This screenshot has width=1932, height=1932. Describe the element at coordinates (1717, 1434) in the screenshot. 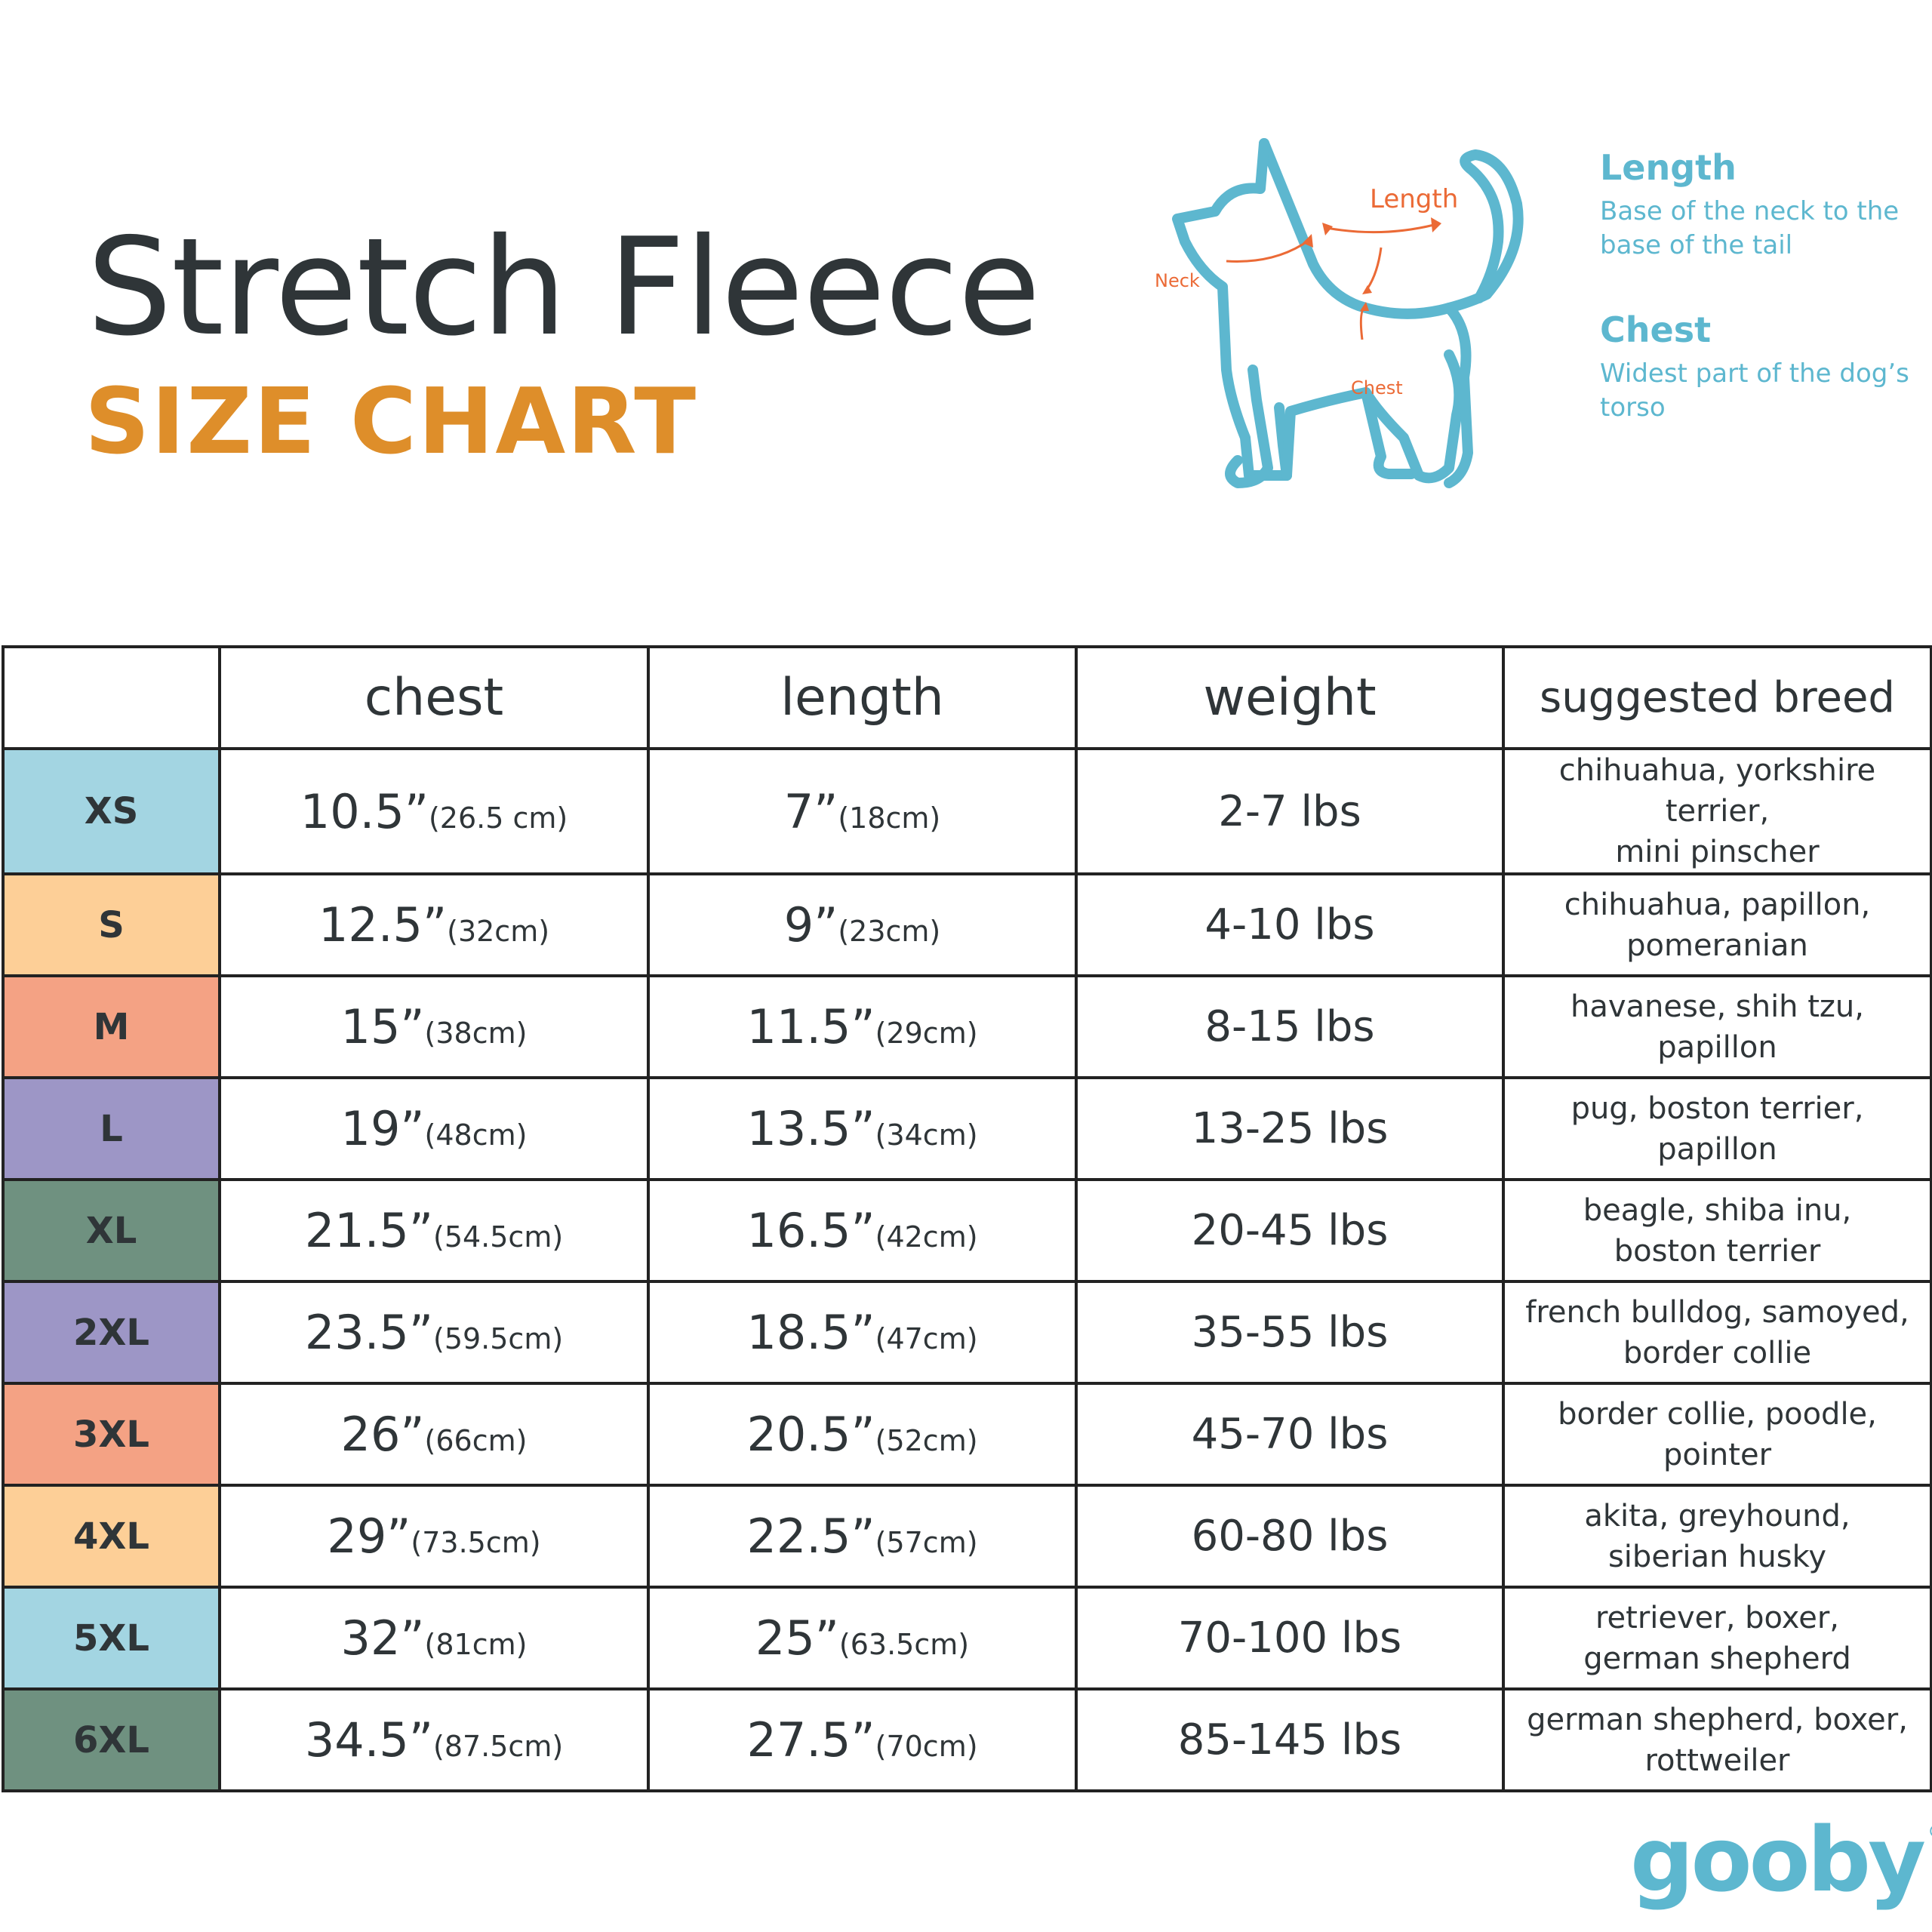

I see `breed-cell: border collie, poodle, pointer` at that location.